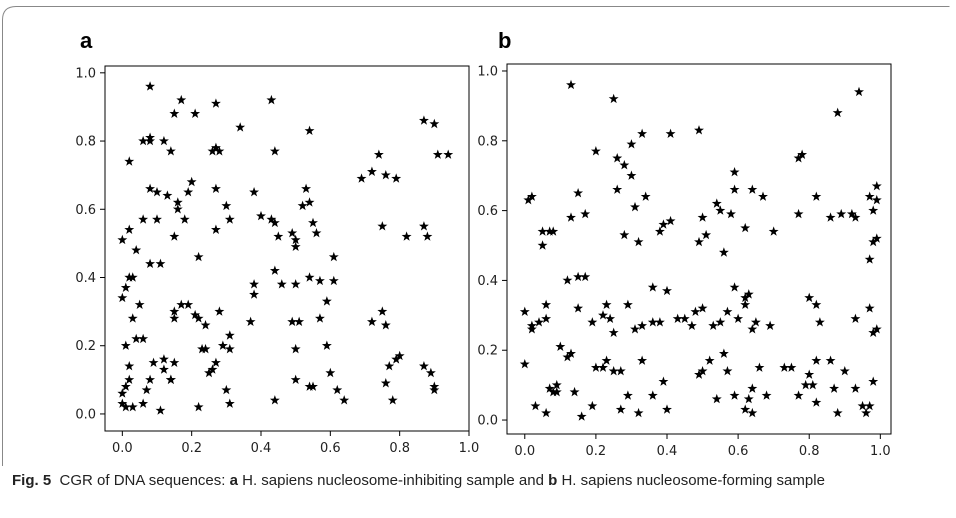  I want to click on y-tick-label: 0.6, so click(487, 211).